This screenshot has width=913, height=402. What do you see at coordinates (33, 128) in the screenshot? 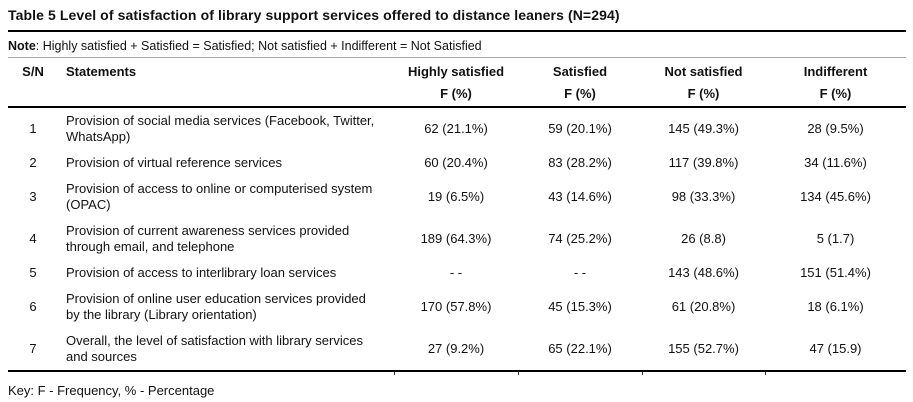
I see `cell-sn: 1` at bounding box center [33, 128].